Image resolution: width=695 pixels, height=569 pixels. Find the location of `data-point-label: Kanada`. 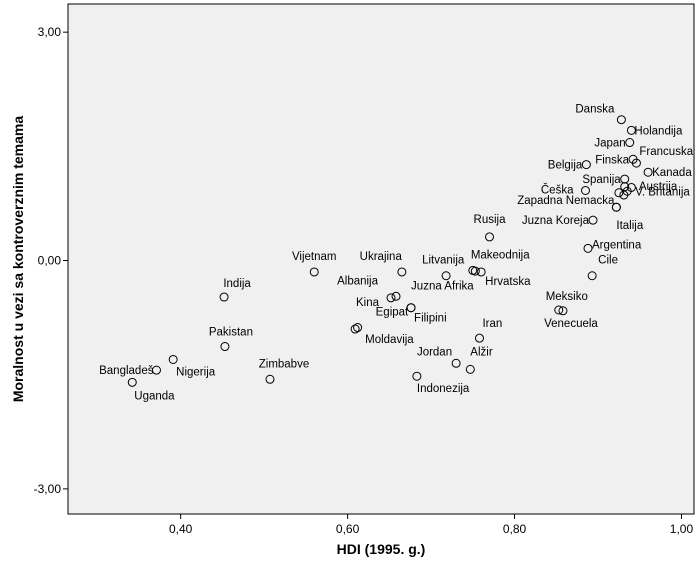

data-point-label: Kanada is located at coordinates (672, 173).